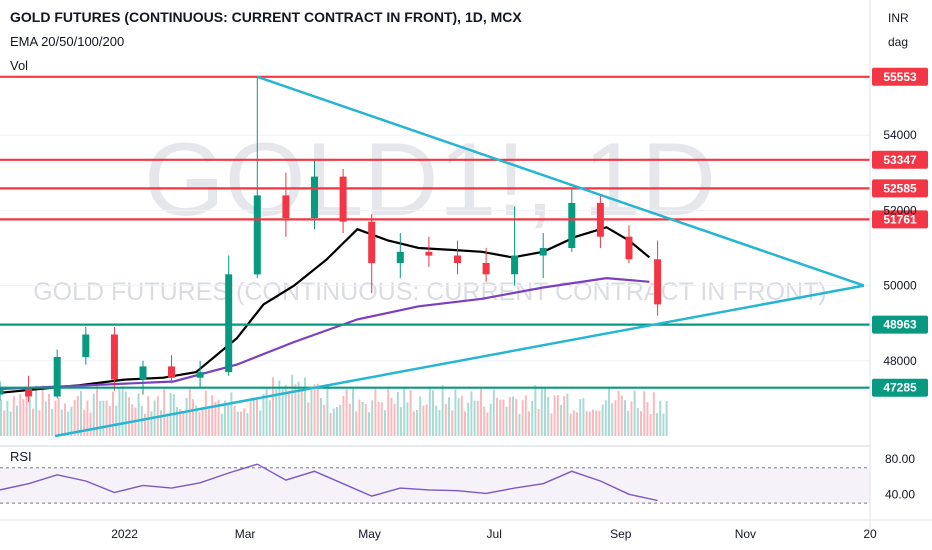 This screenshot has width=932, height=550. I want to click on price-tick-50000: 50000, so click(900, 286).